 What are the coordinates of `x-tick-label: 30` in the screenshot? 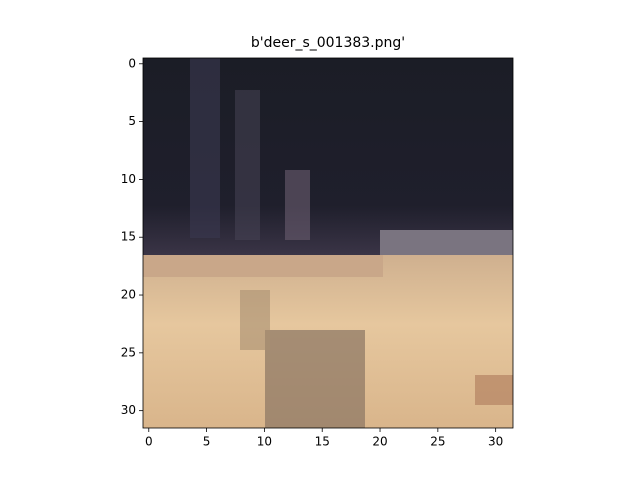 It's located at (495, 442).